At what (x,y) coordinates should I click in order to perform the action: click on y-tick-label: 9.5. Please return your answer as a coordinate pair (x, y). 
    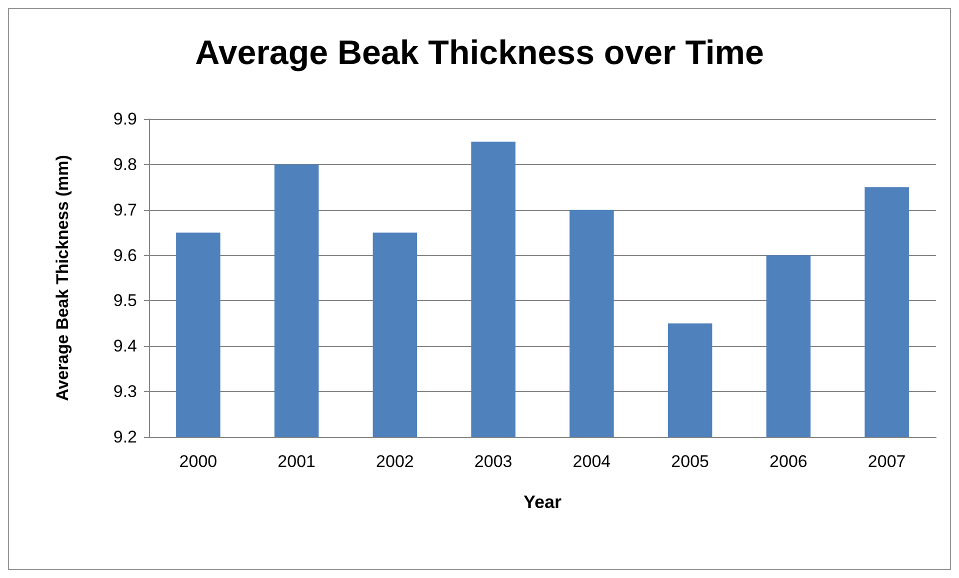
    Looking at the image, I should click on (125, 300).